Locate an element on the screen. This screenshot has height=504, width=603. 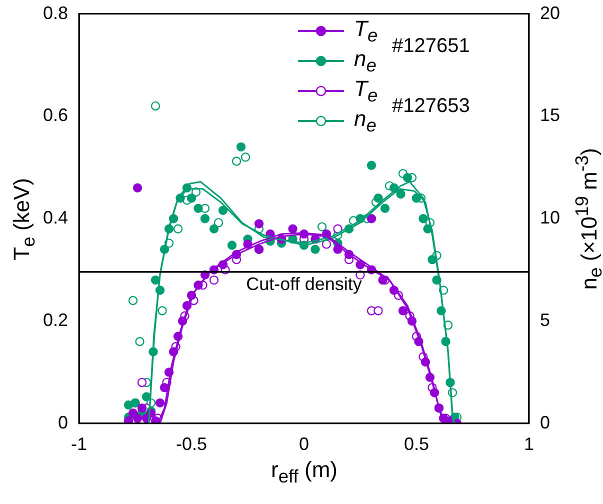
x-tick-label: 0 is located at coordinates (304, 444).